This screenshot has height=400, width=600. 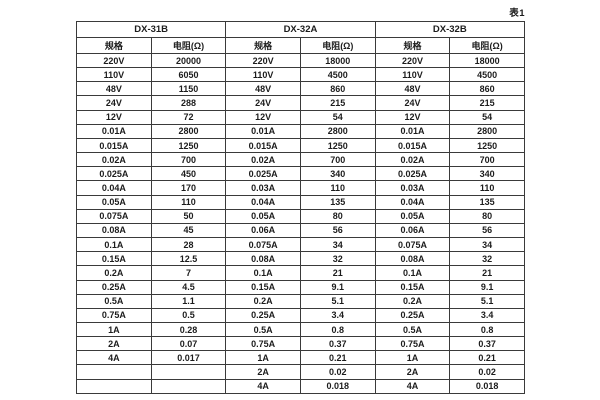 I want to click on resistance-cell: 80, so click(x=337, y=216).